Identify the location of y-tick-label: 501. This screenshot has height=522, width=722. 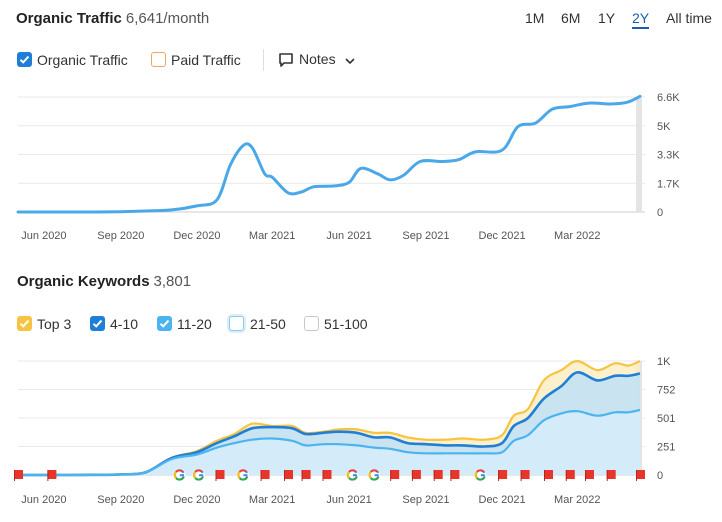
(666, 419).